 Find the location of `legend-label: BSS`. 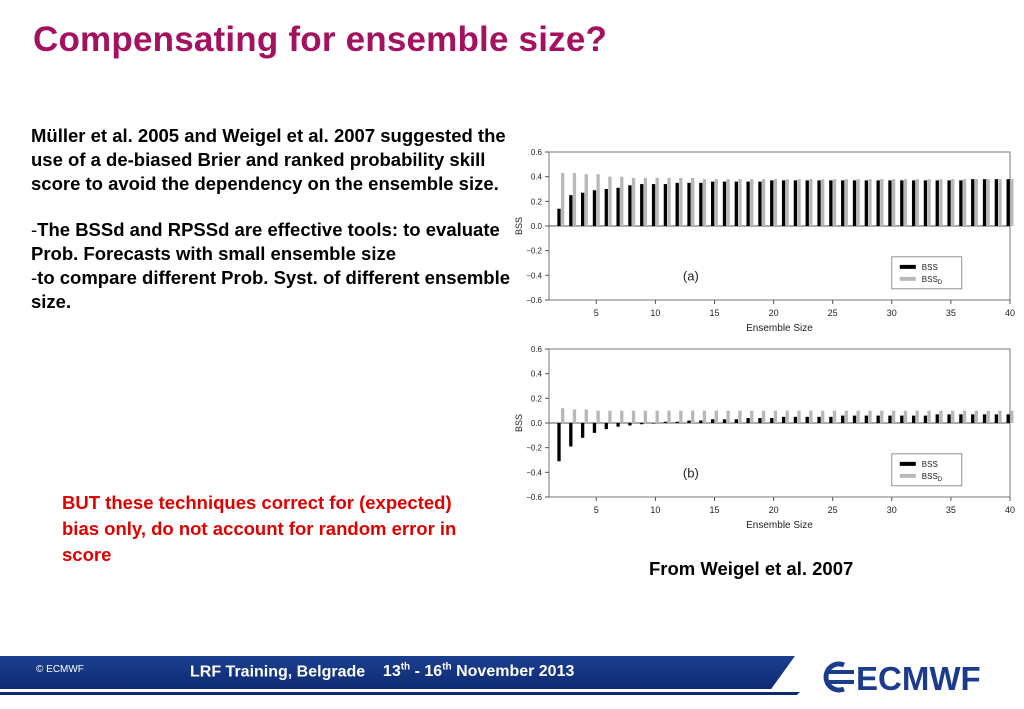

legend-label: BSS is located at coordinates (930, 464).